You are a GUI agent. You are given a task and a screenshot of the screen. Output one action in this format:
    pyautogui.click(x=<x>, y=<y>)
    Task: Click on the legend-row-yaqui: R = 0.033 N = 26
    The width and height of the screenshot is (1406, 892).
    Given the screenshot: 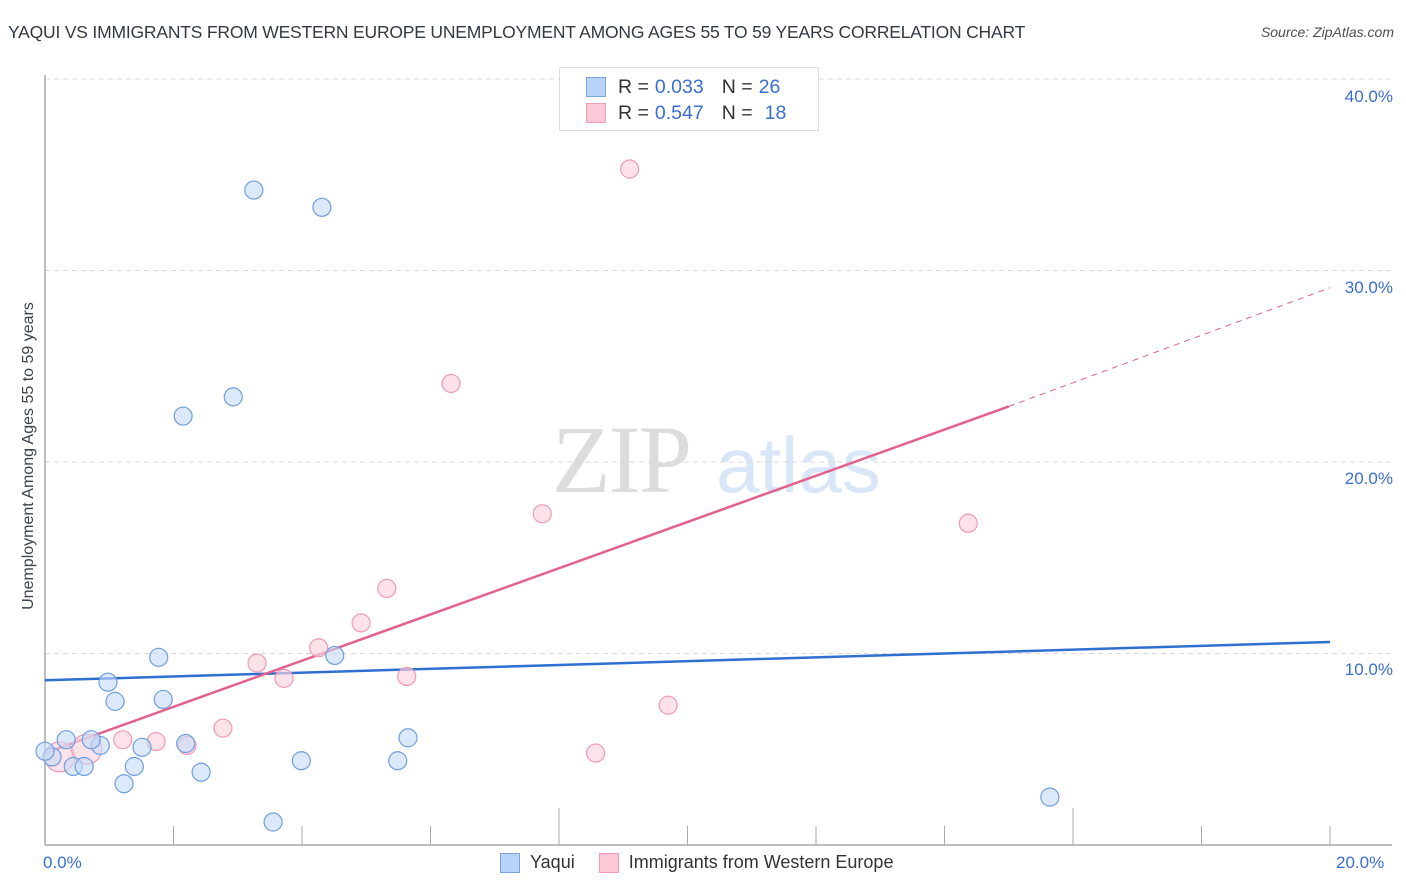 What is the action you would take?
    pyautogui.click(x=683, y=87)
    